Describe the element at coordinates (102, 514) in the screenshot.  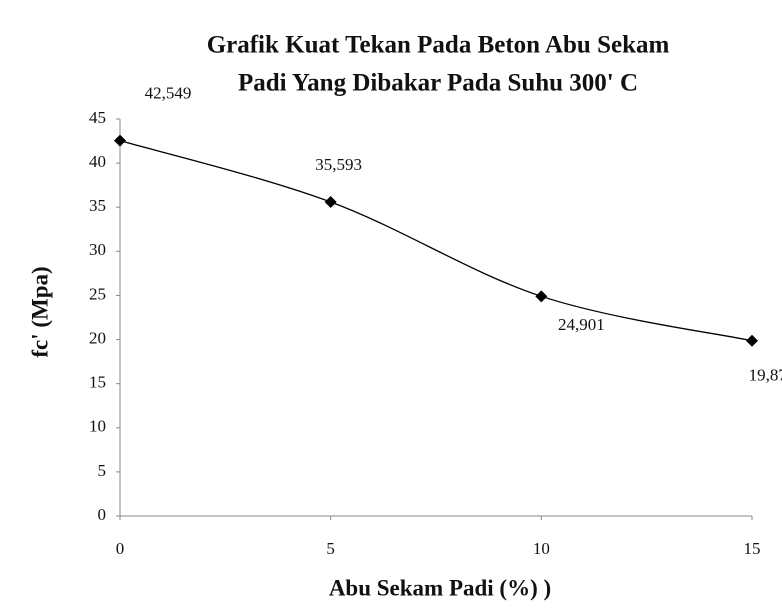
I see `y-tick-label: 0` at that location.